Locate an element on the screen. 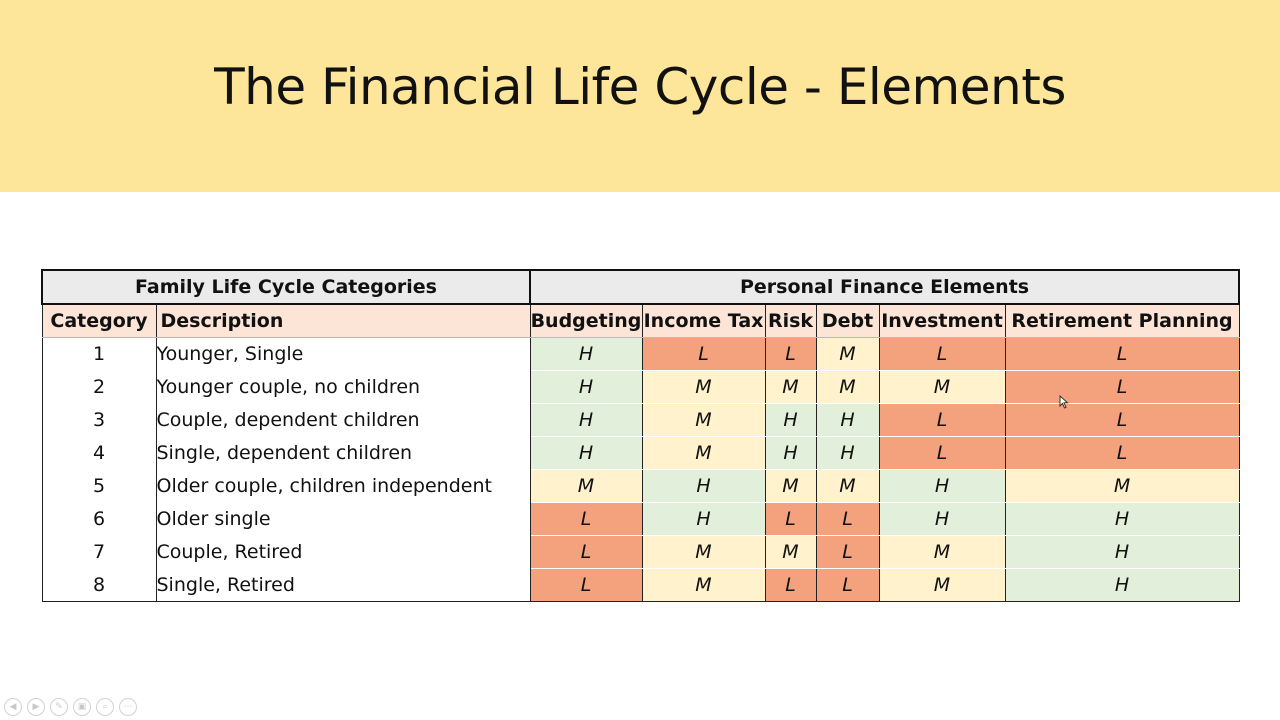 This screenshot has width=1280, height=720. slides-icon: ▣ is located at coordinates (82, 707).